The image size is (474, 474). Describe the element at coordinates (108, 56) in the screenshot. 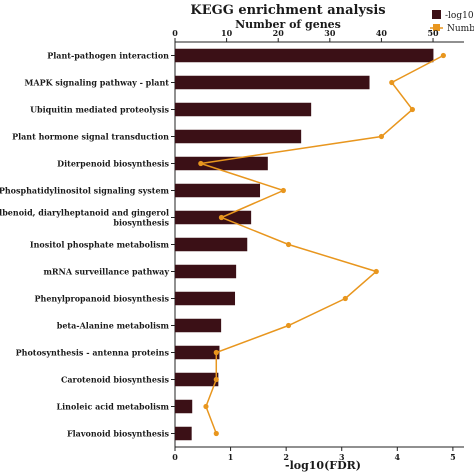

I see `category-label: Plant-pathogen interaction` at that location.